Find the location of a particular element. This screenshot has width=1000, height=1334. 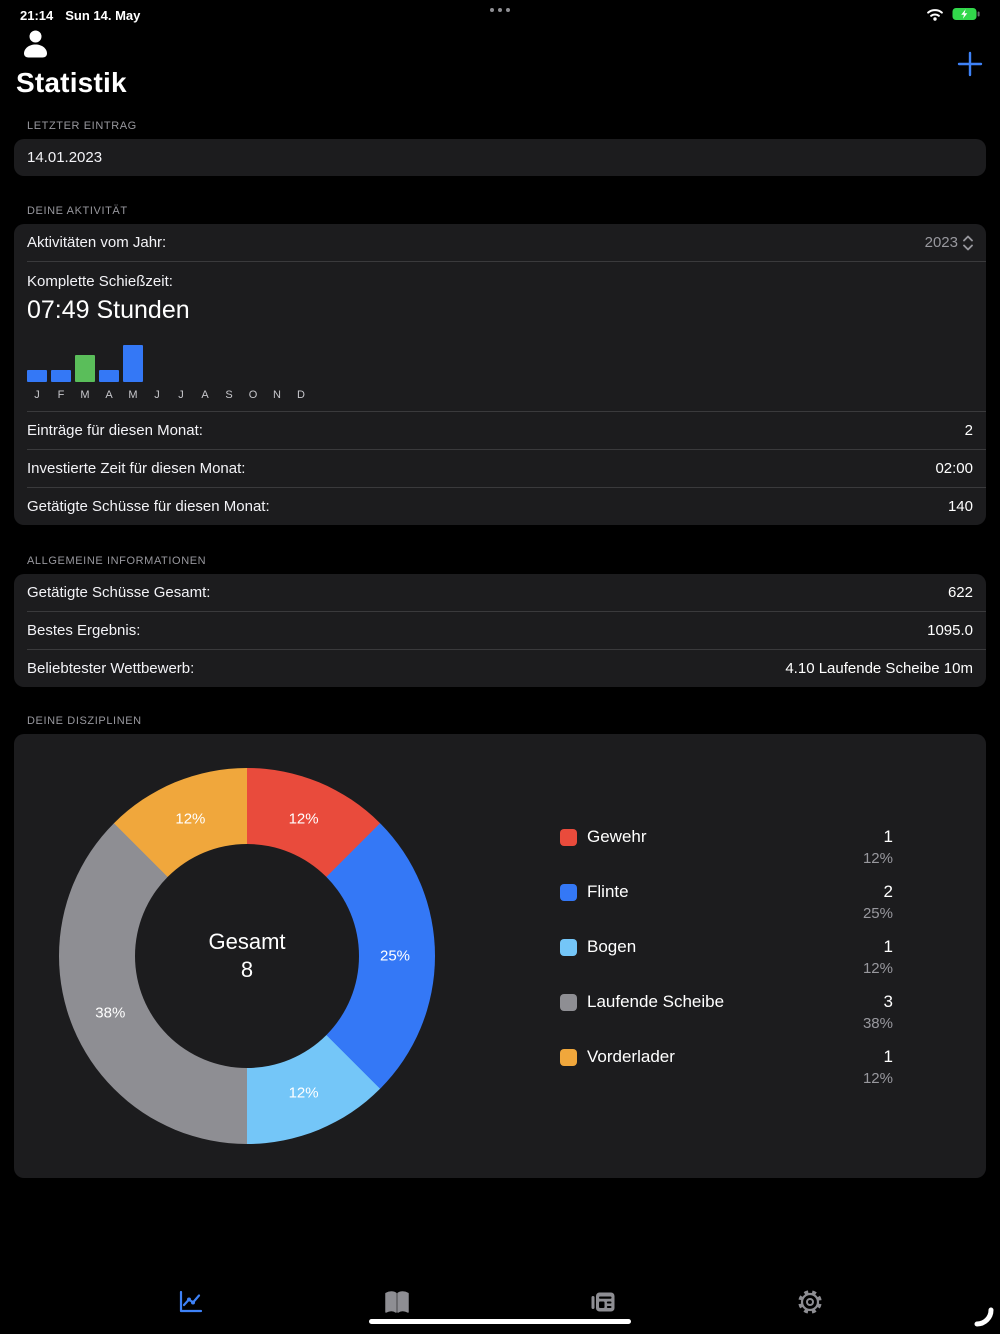

wifi-icon is located at coordinates (935, 15).